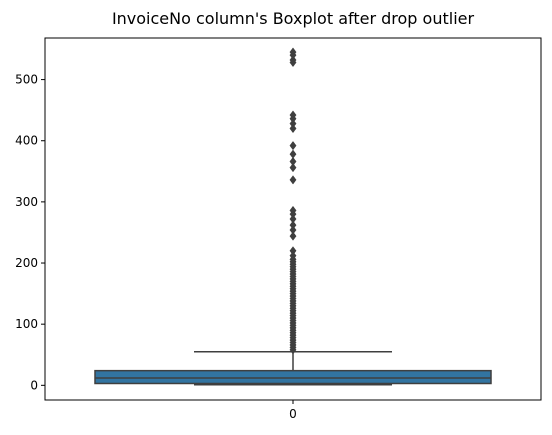 This screenshot has width=552, height=435. What do you see at coordinates (26, 324) in the screenshot?
I see `y-tick-label: 100` at bounding box center [26, 324].